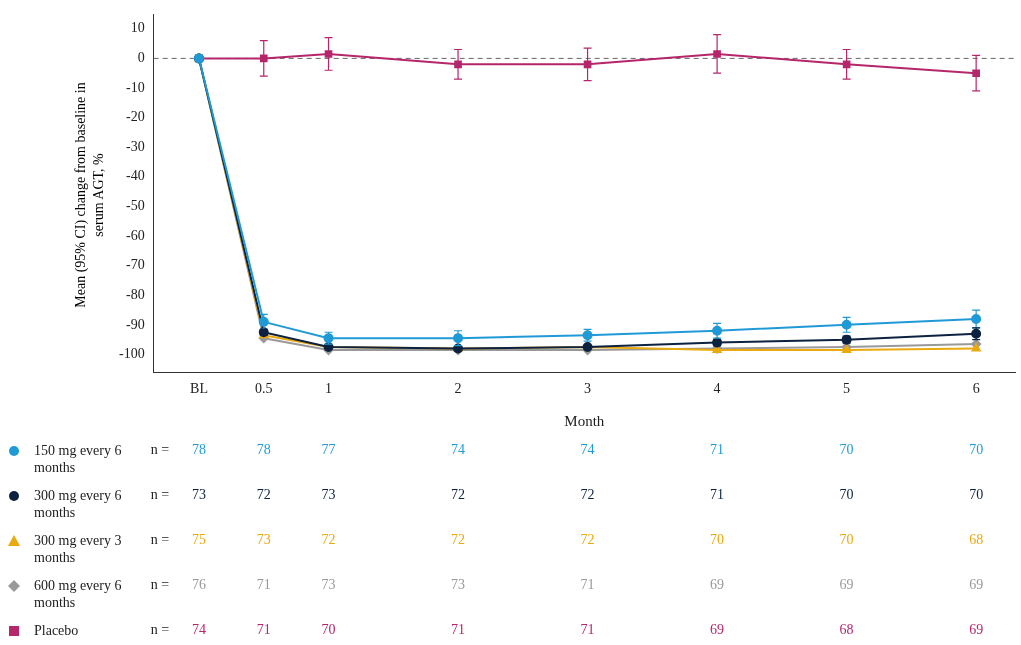 The image size is (1021, 645). I want to click on legend-label: 150 mg every 6 months, so click(78, 459).